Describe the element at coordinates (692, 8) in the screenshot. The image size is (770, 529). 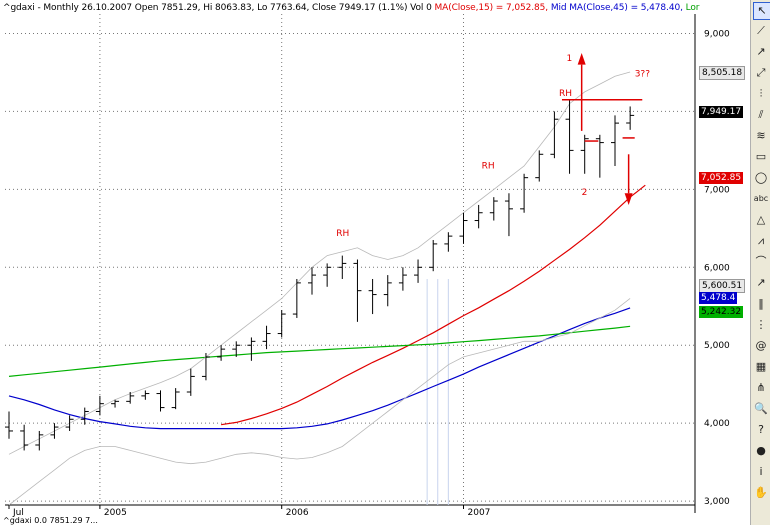
I see `lor-legend: Lor` at that location.